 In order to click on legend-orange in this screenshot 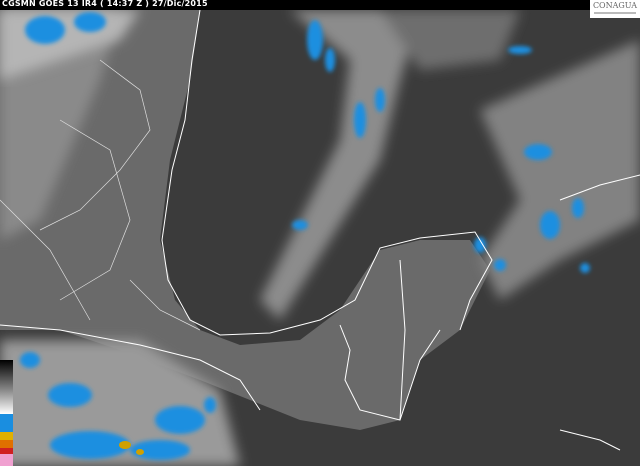, I will do `click(6, 444)`.